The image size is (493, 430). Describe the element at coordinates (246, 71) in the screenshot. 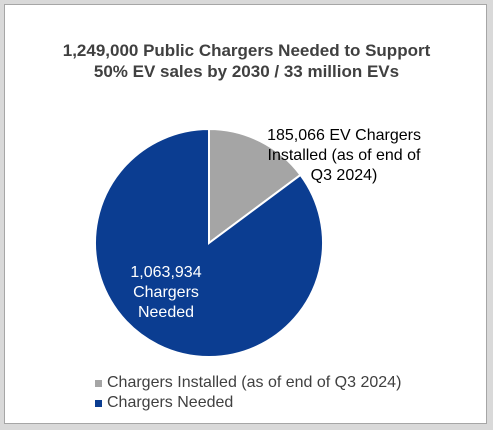

I see `chart-title-line-2: 50% EV sales by 2030 / 33 million EVs` at that location.